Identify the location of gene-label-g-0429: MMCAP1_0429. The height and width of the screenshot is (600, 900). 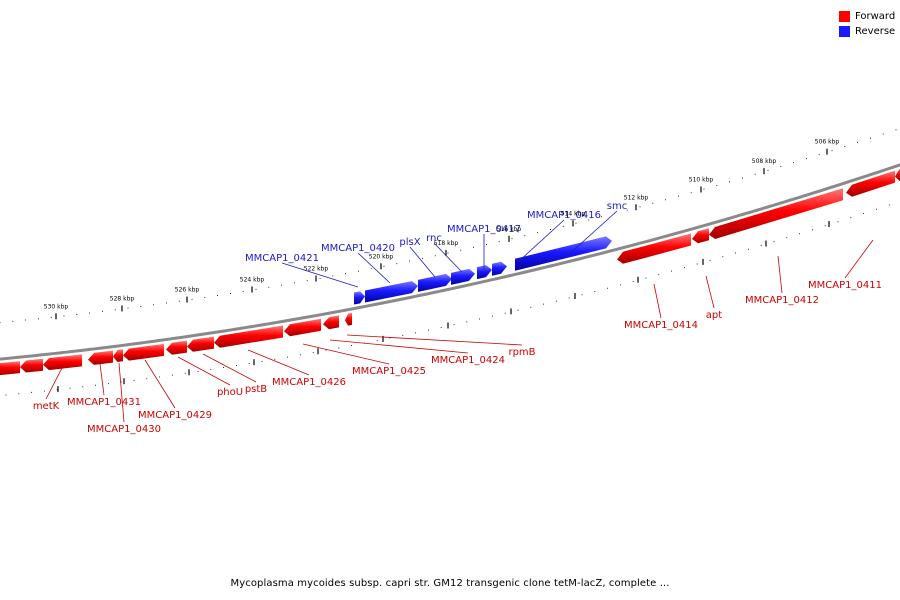
(175, 415).